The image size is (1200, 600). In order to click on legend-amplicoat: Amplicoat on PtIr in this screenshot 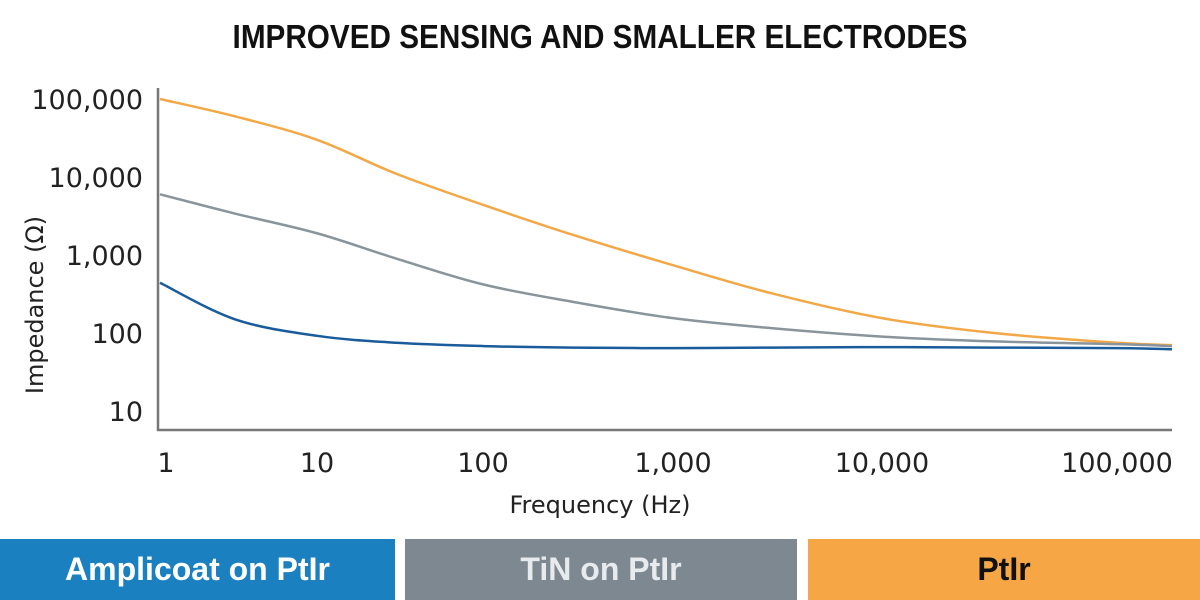, I will do `click(197, 569)`.